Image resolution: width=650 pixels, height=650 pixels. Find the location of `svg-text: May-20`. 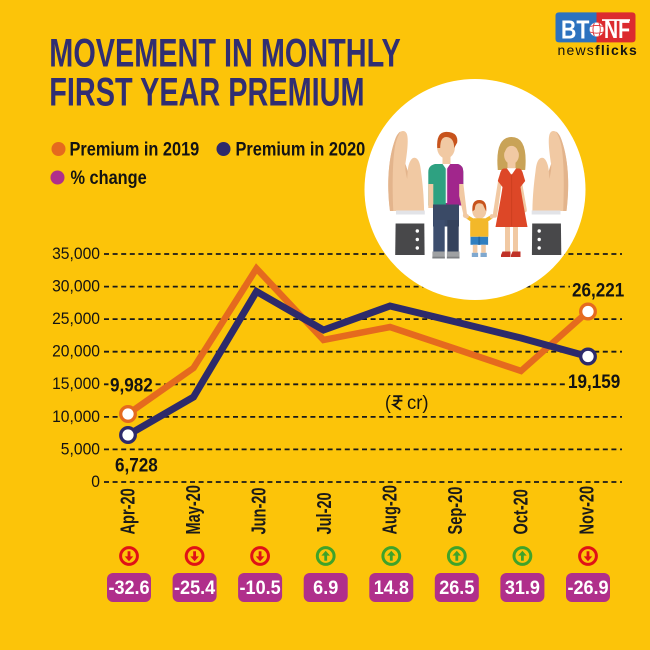

svg-text: May-20 is located at coordinates (193, 510).